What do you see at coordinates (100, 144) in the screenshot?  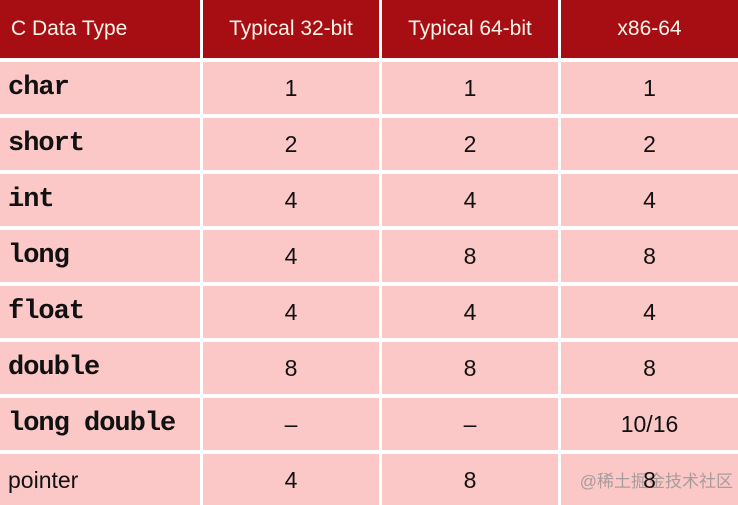 I see `row-label-short: short` at bounding box center [100, 144].